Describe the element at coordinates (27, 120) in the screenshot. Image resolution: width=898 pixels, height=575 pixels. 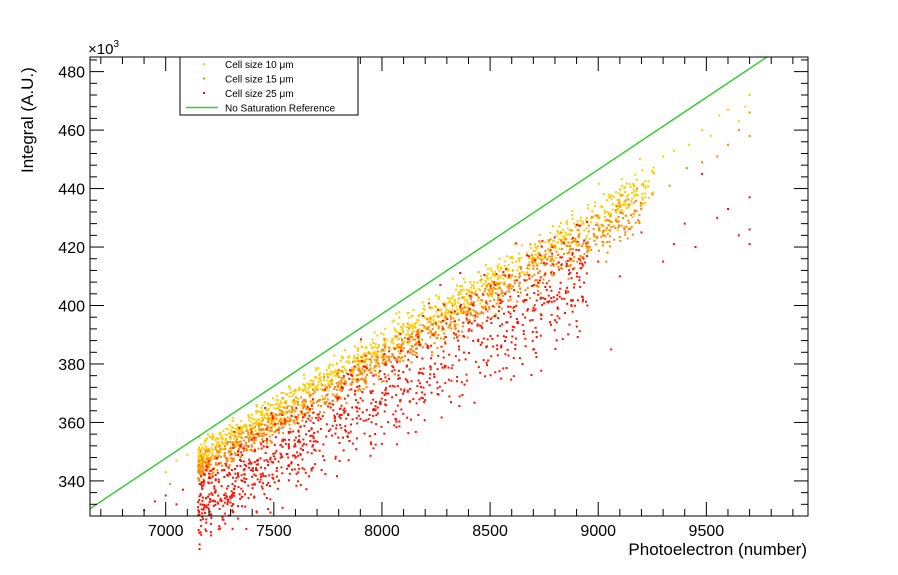
I see `y-axis-label: Integral (A.U.)` at that location.